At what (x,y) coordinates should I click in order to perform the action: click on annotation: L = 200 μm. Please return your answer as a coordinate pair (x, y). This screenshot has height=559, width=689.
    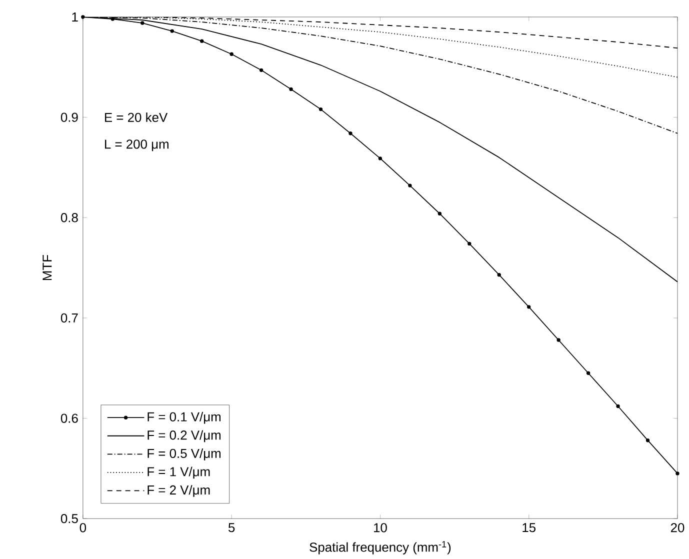
    Looking at the image, I should click on (136, 146).